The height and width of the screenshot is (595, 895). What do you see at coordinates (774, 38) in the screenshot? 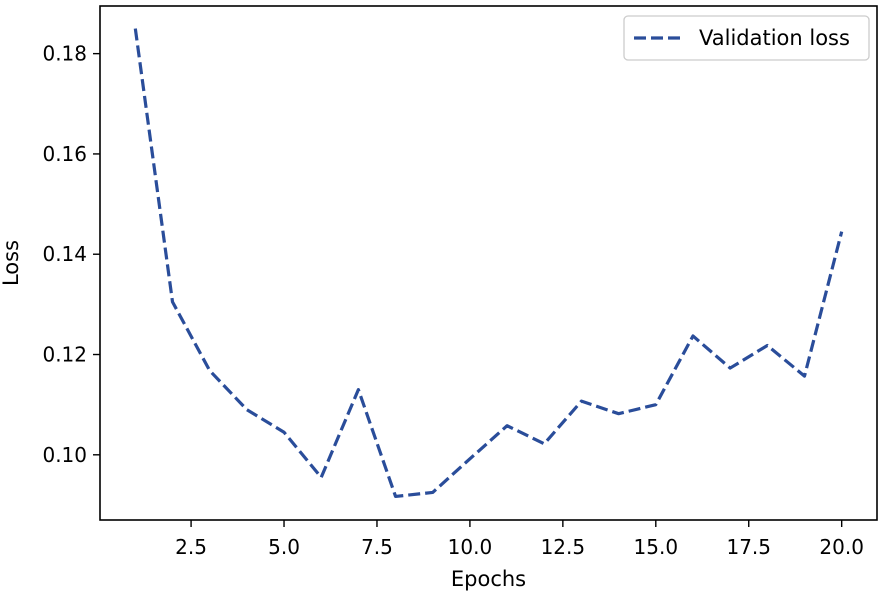
I see `legend-label-validation-loss: Validation loss` at bounding box center [774, 38].